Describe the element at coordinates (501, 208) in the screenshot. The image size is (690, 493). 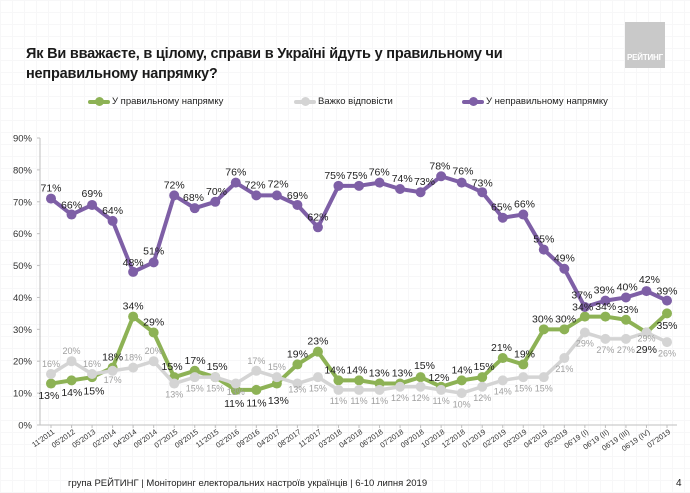
I see `data-label: 65%` at that location.